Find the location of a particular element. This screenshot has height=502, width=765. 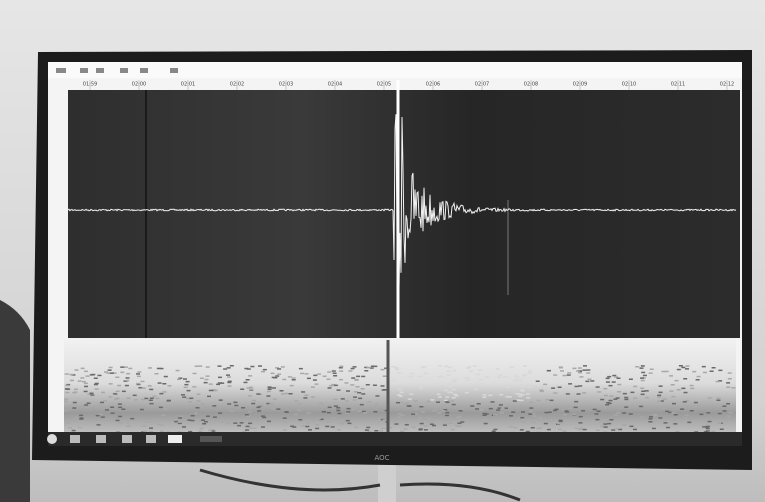

time-label: 02:12 is located at coordinates (727, 85).